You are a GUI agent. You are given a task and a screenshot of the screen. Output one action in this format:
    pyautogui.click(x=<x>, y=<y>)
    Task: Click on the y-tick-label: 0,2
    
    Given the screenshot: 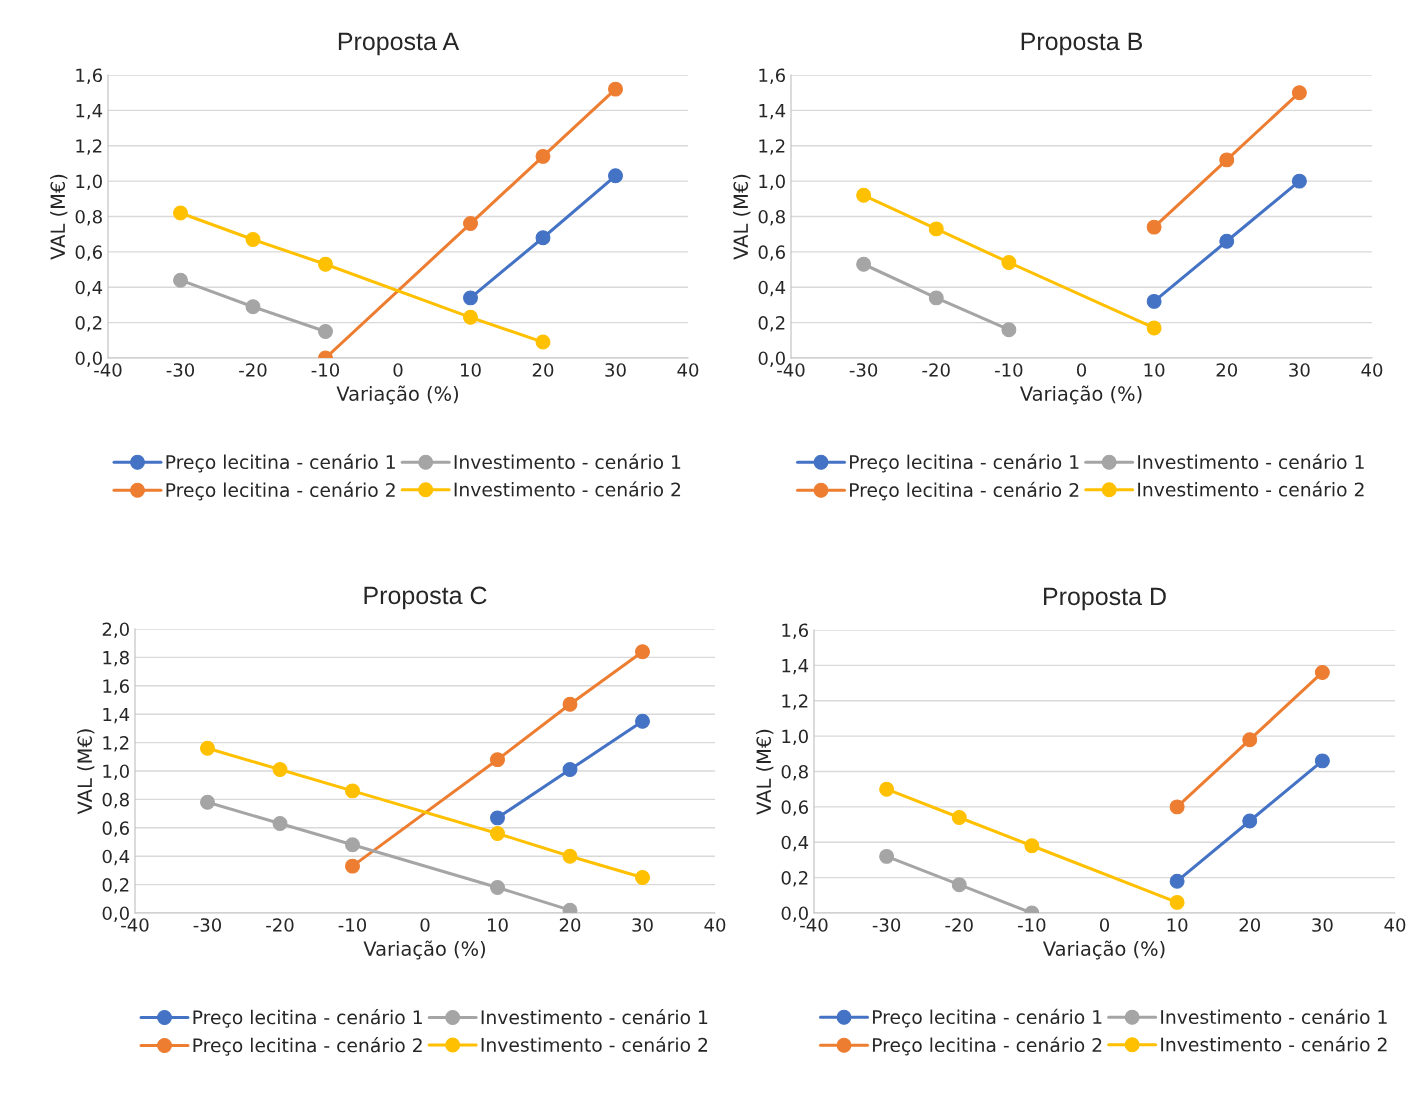 What is the action you would take?
    pyautogui.click(x=771, y=324)
    